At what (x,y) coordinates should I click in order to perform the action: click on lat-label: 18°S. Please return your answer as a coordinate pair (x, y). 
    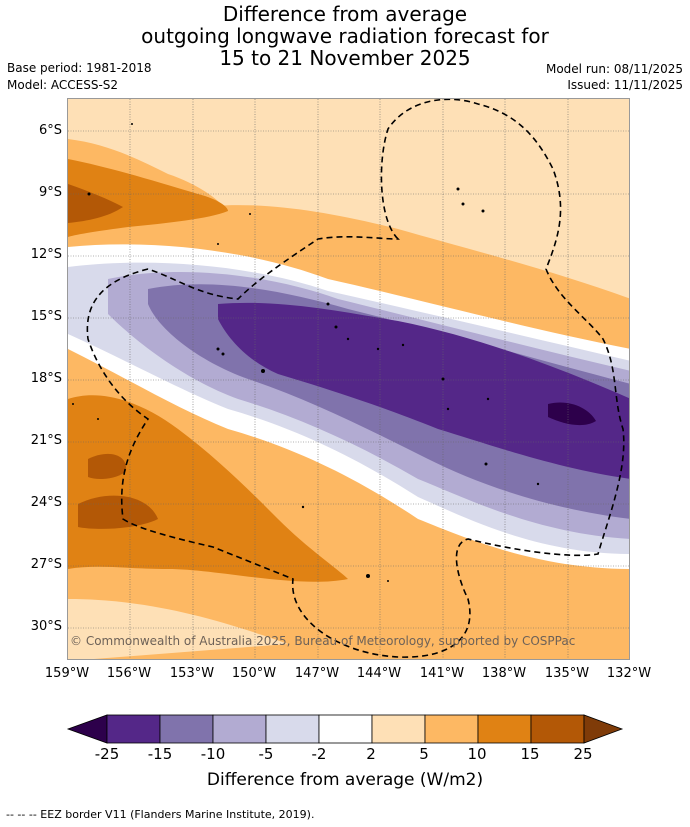
    Looking at the image, I should click on (46, 378).